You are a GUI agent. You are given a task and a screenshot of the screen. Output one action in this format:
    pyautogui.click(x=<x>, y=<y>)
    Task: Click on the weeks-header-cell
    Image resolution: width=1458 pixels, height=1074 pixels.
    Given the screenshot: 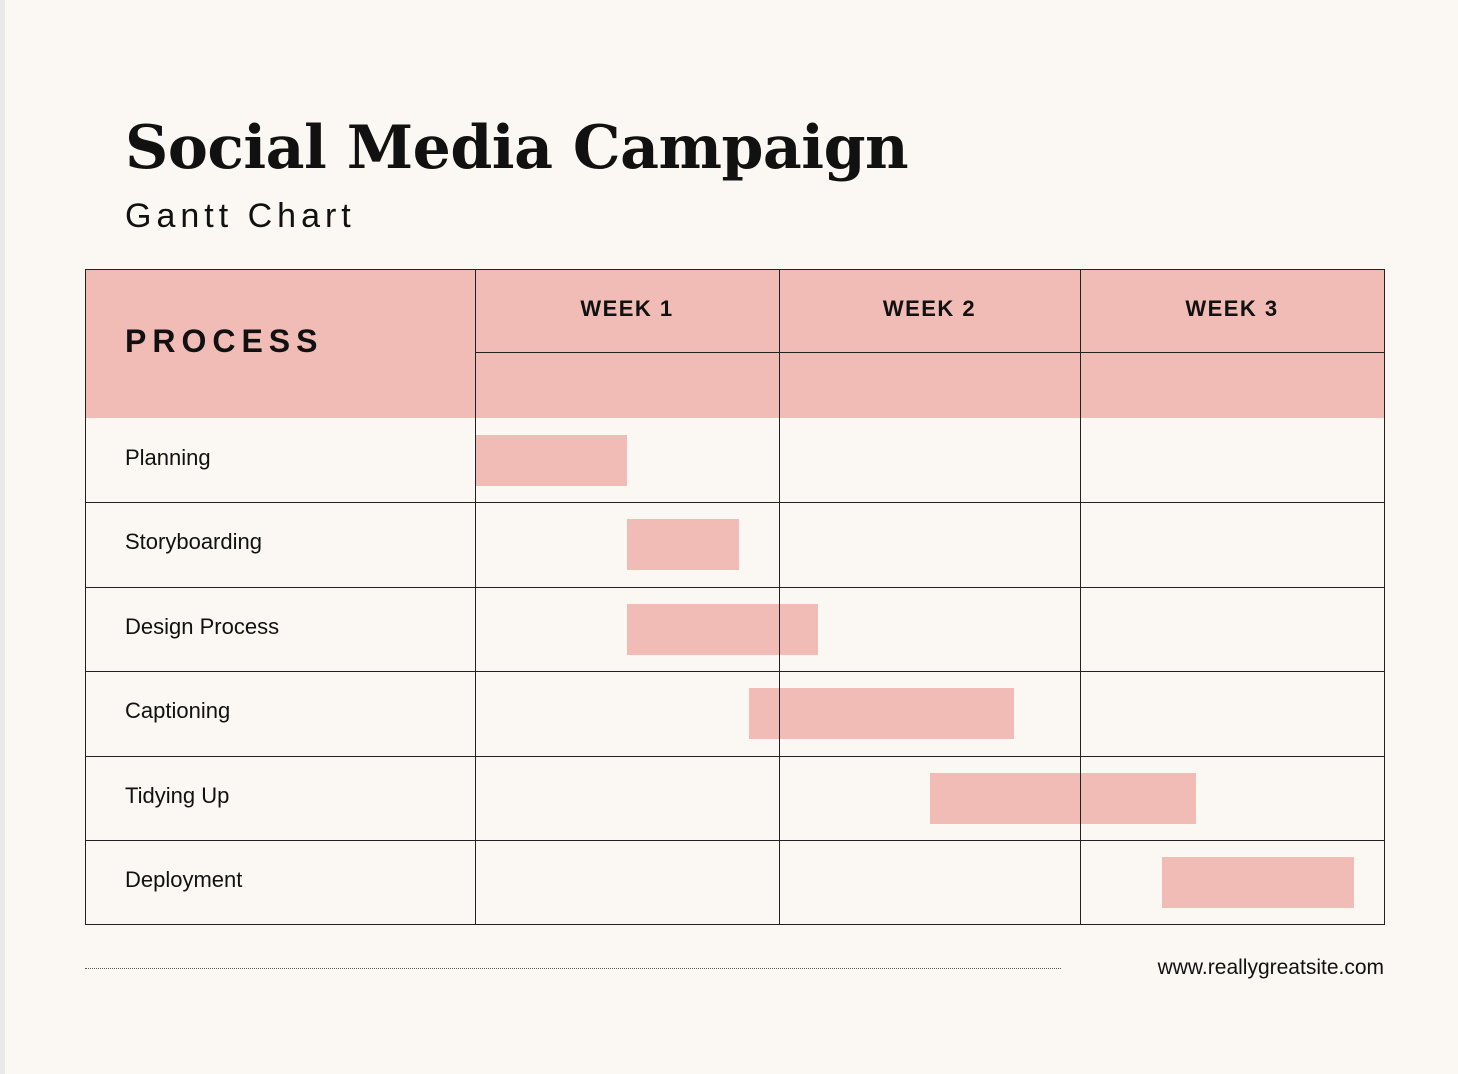 What is the action you would take?
    pyautogui.click(x=929, y=343)
    